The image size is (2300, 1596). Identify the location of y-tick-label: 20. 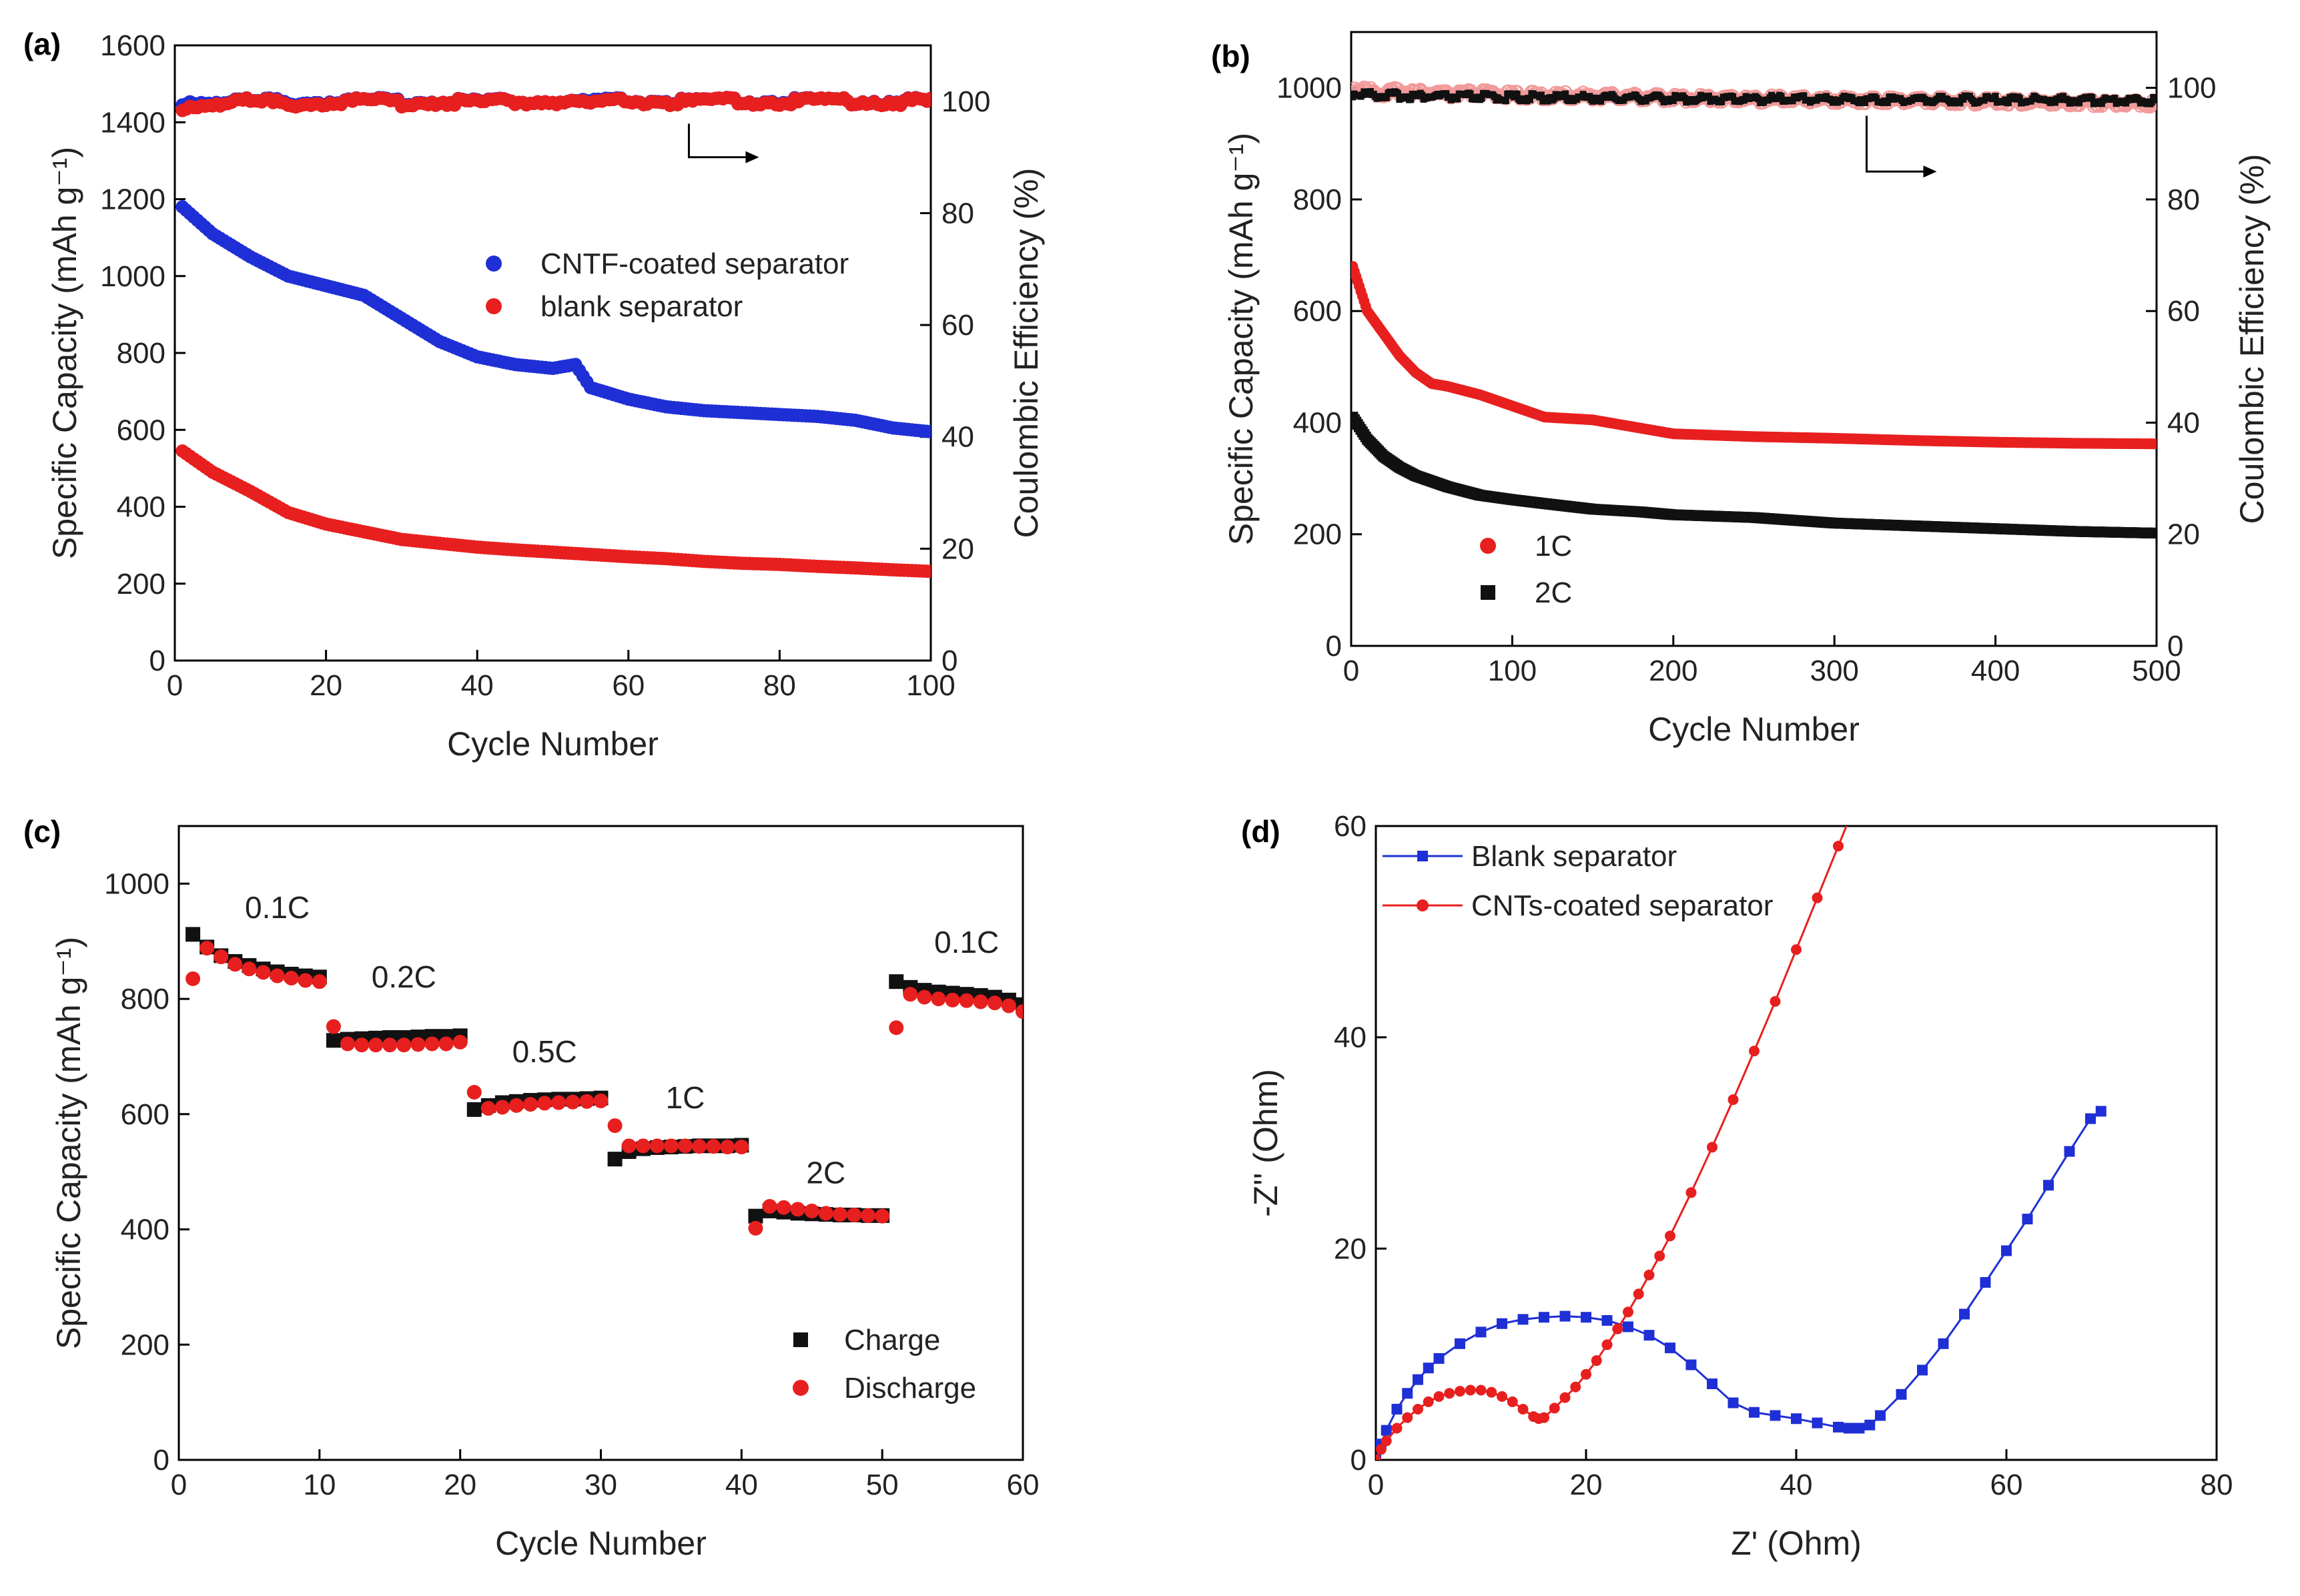
(1350, 1248).